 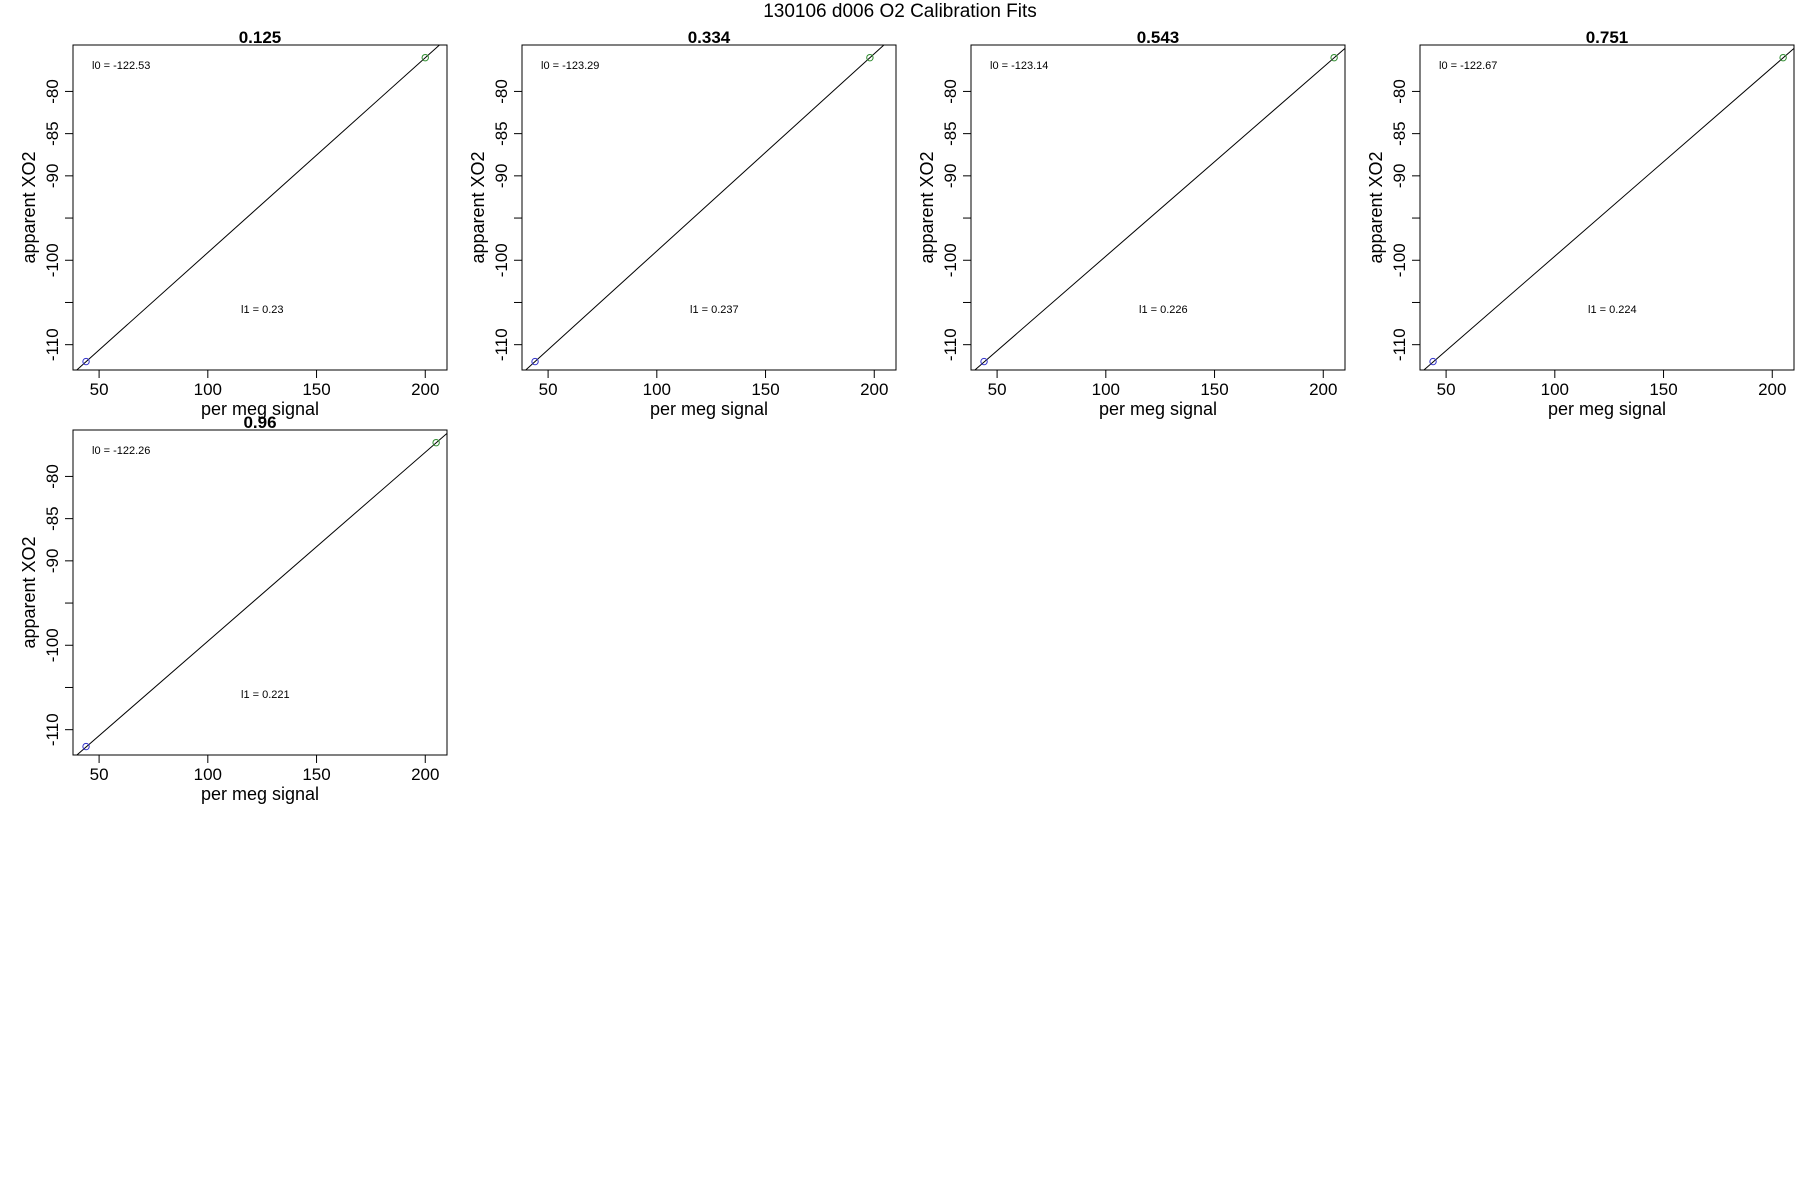 What do you see at coordinates (259, 422) in the screenshot?
I see `panel-5-title: 0.96` at bounding box center [259, 422].